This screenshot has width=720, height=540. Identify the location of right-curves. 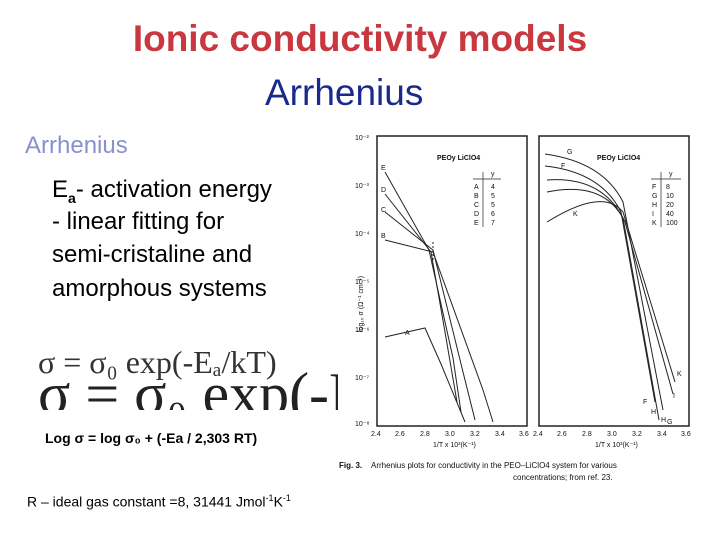
(610, 287).